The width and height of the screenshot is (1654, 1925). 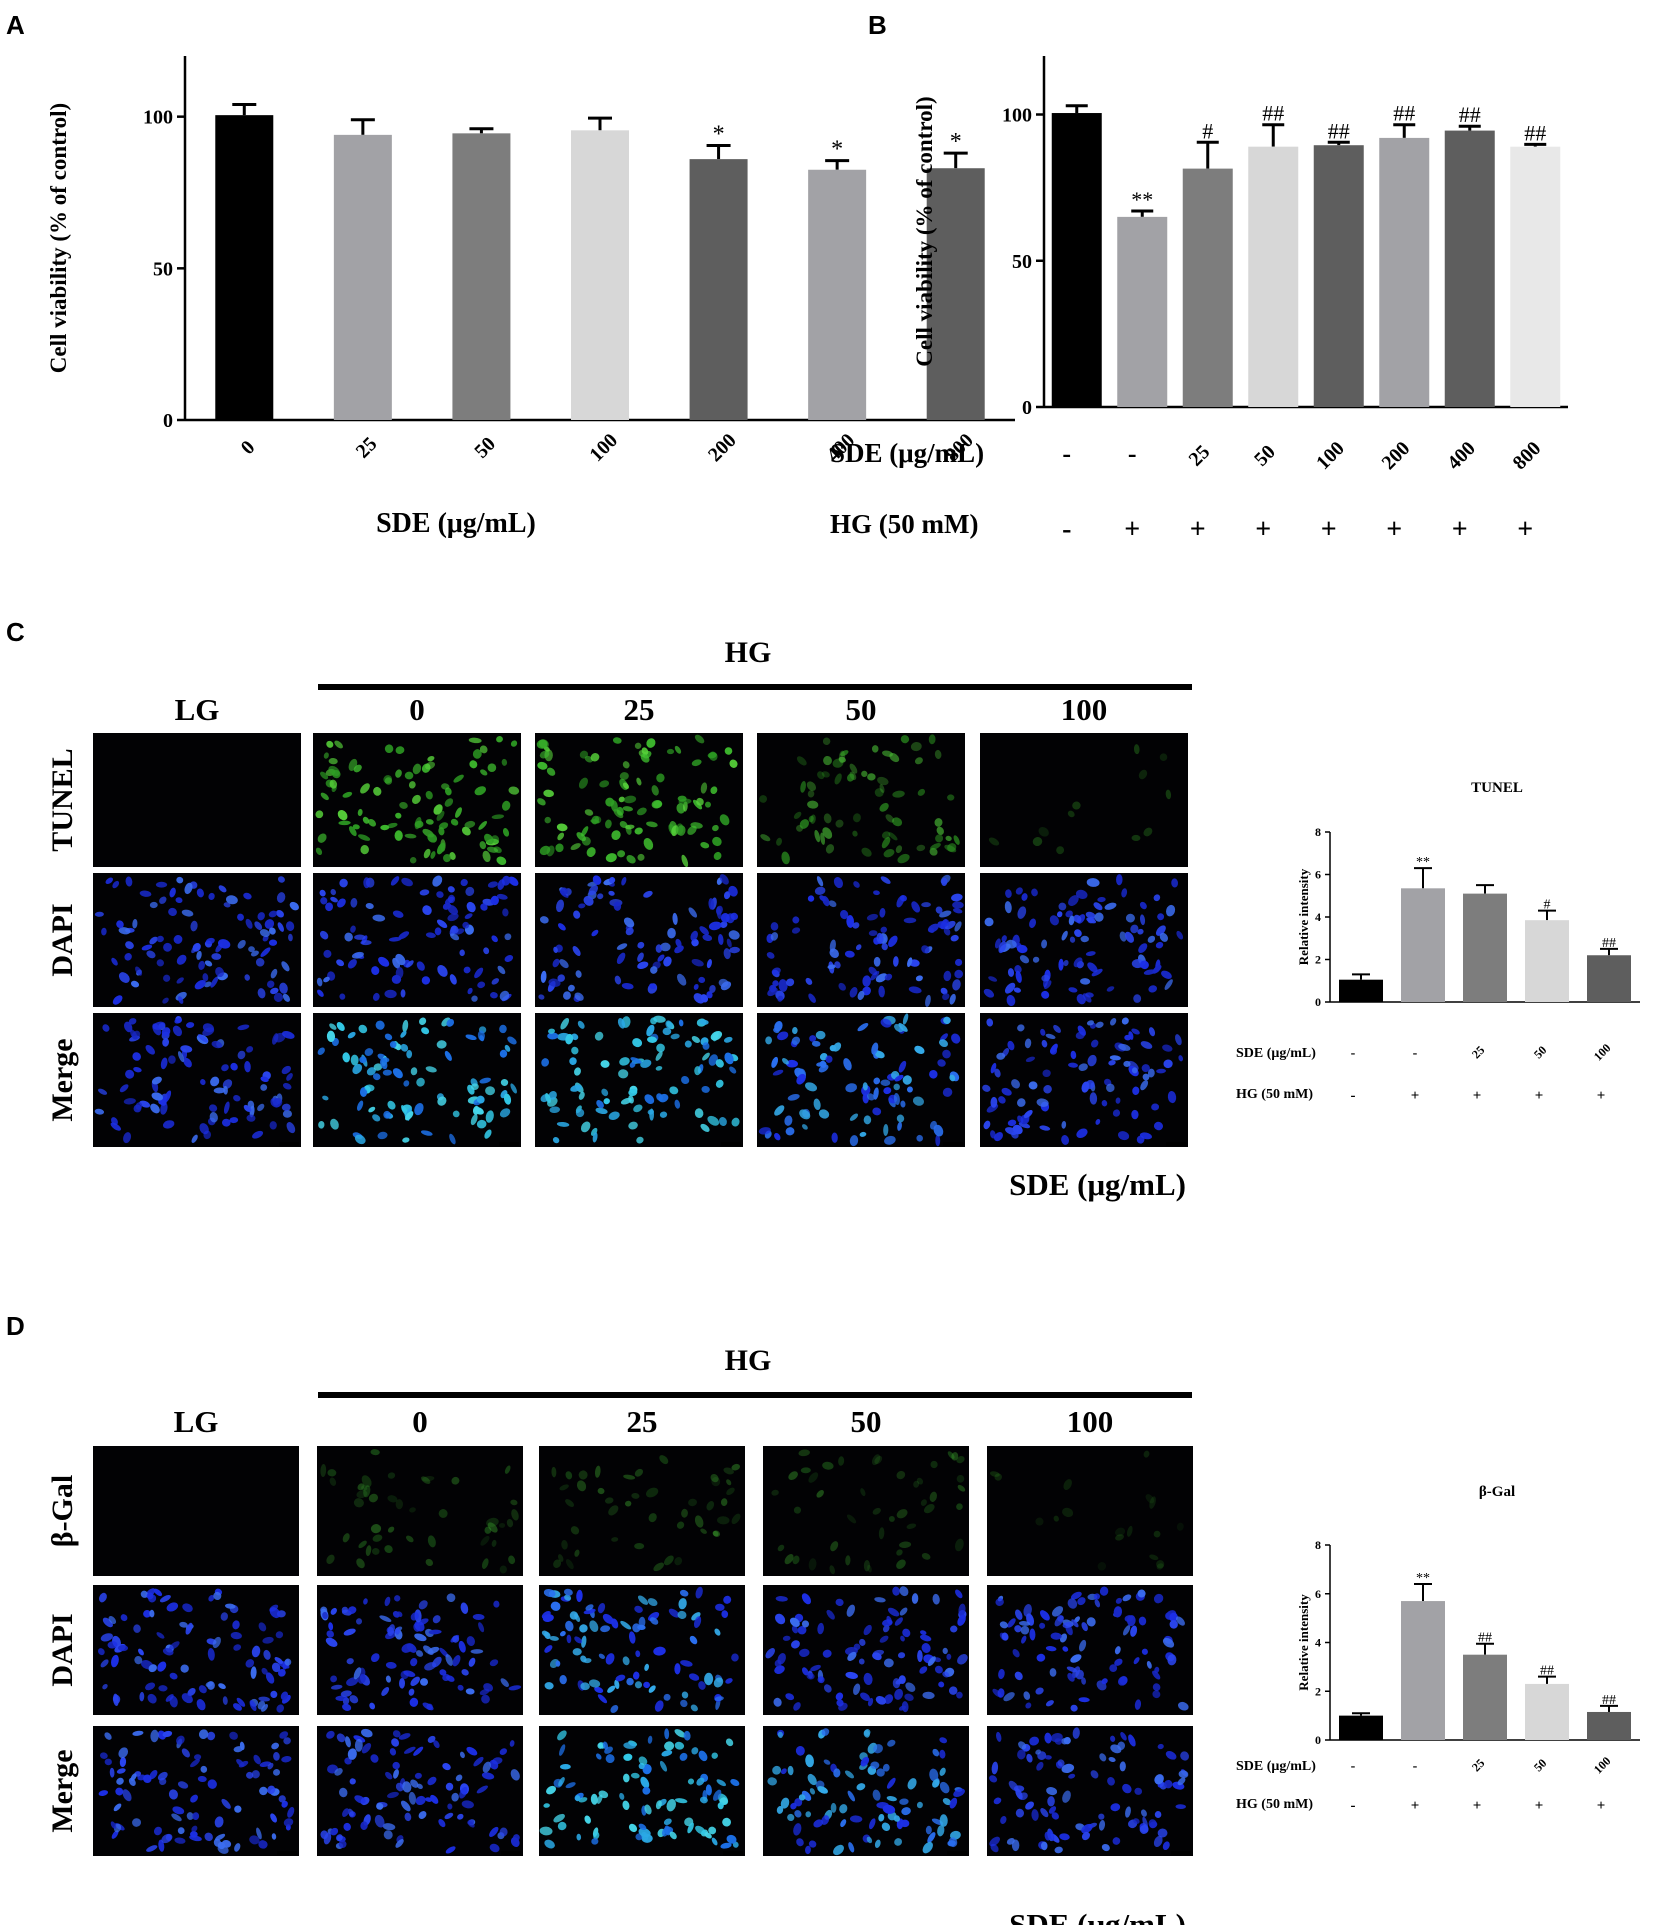 What do you see at coordinates (1090, 1511) in the screenshot?
I see `micrograph-background` at bounding box center [1090, 1511].